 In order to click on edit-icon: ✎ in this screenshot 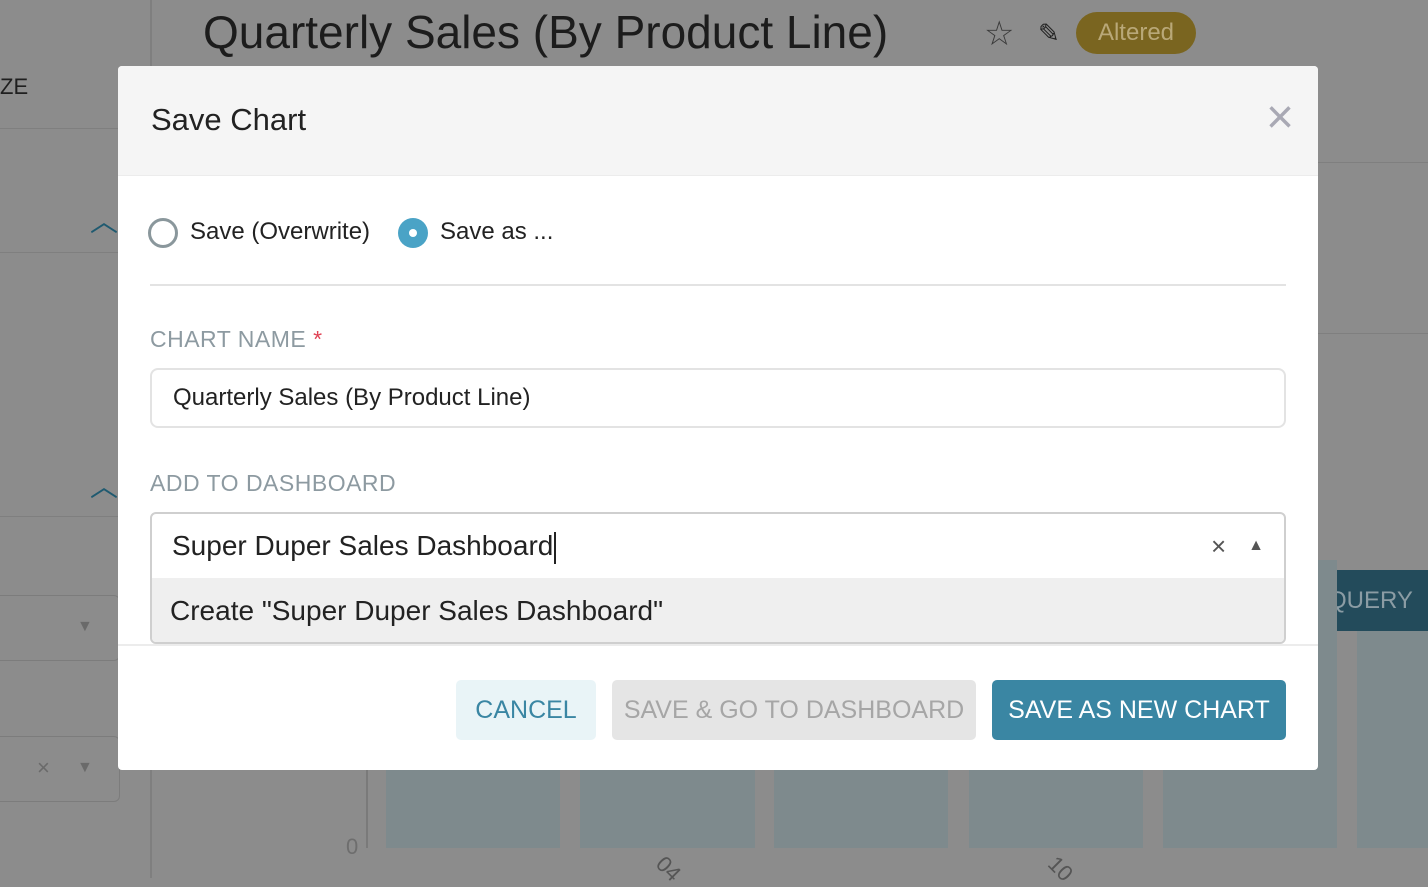, I will do `click(1049, 33)`.